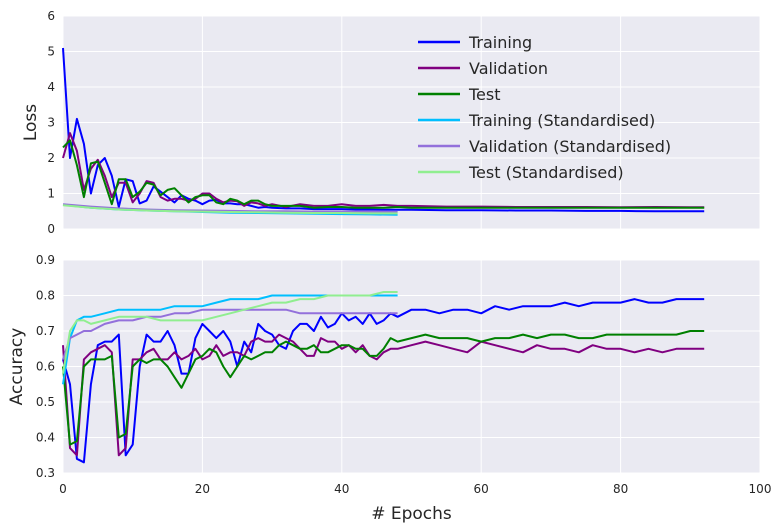 The width and height of the screenshot is (781, 531). What do you see at coordinates (620, 489) in the screenshot?
I see `x-tick-label: 80` at bounding box center [620, 489].